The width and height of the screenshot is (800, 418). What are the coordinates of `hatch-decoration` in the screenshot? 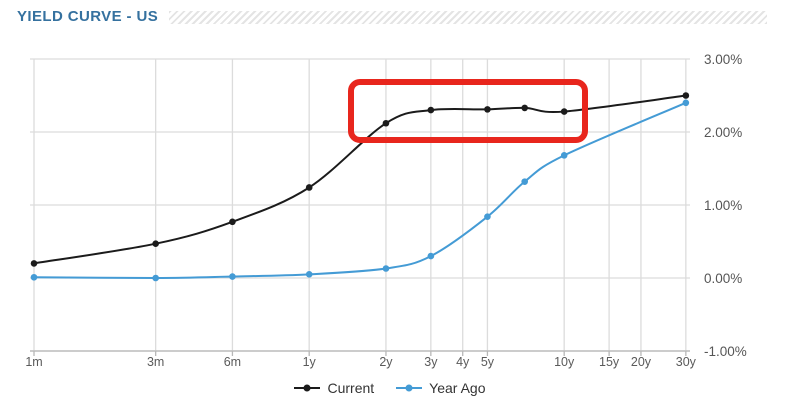 It's located at (468, 17).